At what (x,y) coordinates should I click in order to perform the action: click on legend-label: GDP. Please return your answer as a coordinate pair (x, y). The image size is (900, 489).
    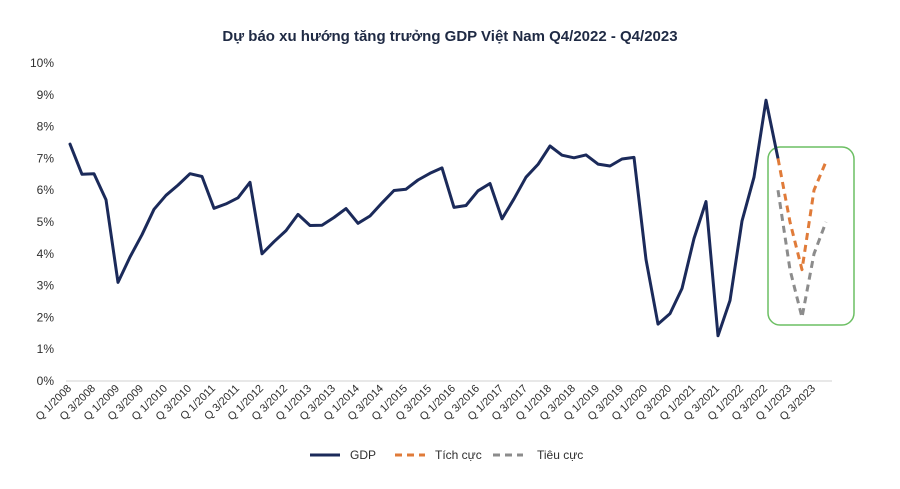
    Looking at the image, I should click on (363, 455).